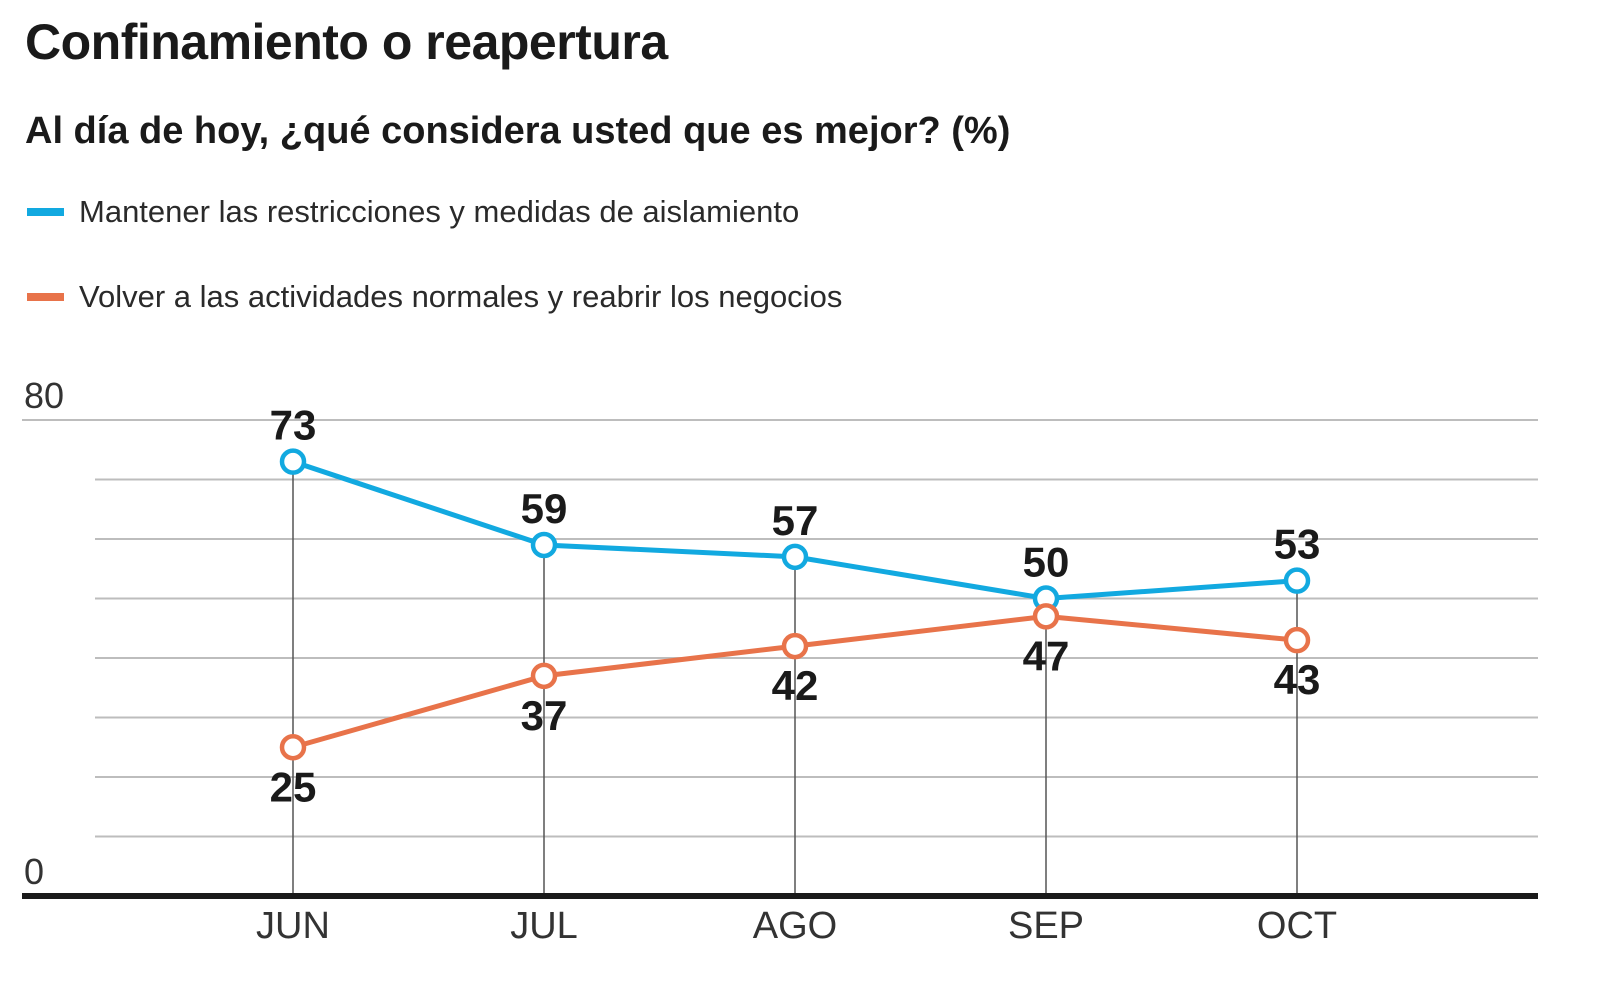 The image size is (1600, 997). Describe the element at coordinates (1297, 544) in the screenshot. I see `data-label: 53` at that location.